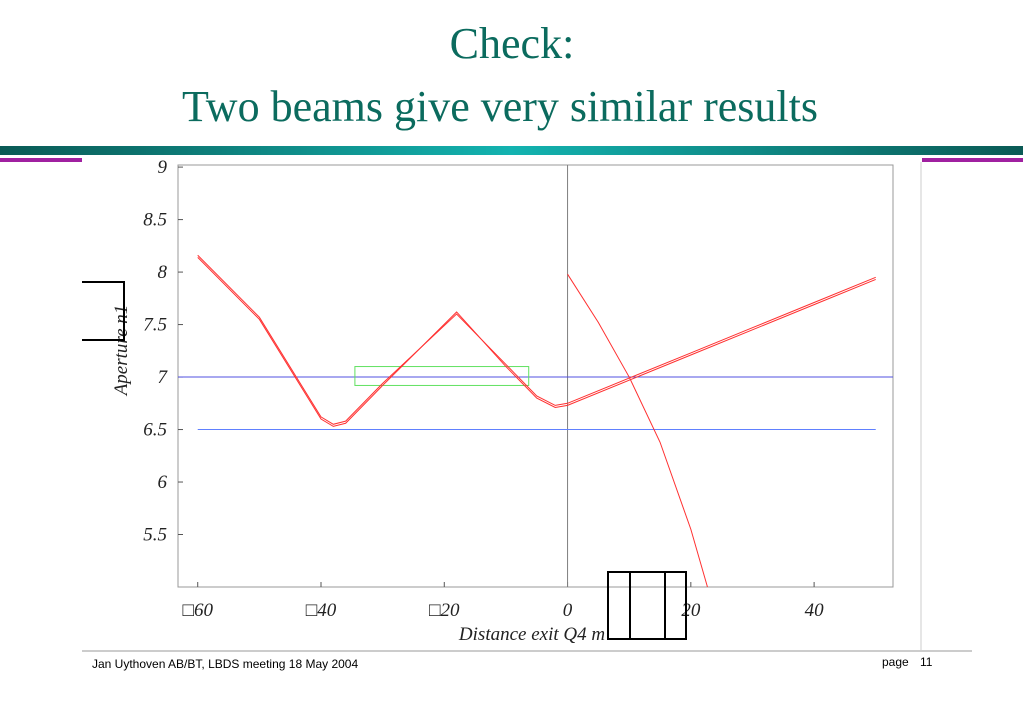  What do you see at coordinates (637, 430) in the screenshot?
I see `data-line` at bounding box center [637, 430].